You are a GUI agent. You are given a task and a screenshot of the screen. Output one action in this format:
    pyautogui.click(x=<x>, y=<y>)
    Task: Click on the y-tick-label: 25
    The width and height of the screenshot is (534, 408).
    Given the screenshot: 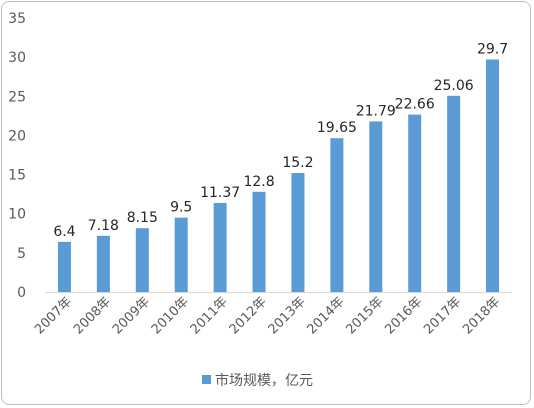 What is the action you would take?
    pyautogui.click(x=17, y=97)
    